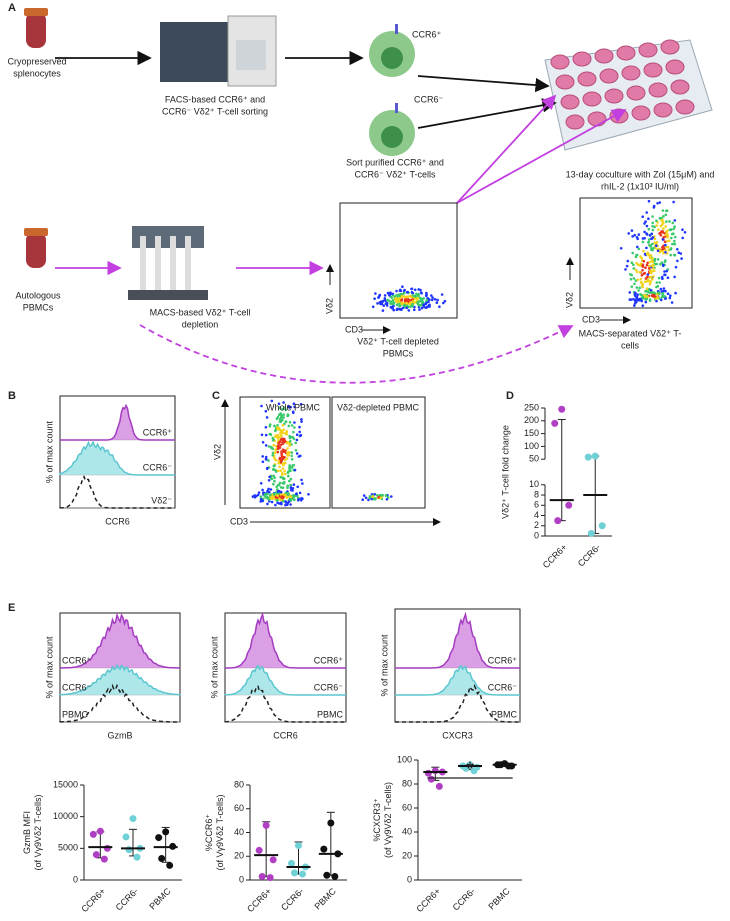 Image resolution: width=730 pixels, height=921 pixels. What do you see at coordinates (119, 735) in the screenshot?
I see `axis-label: GzmB` at bounding box center [119, 735].